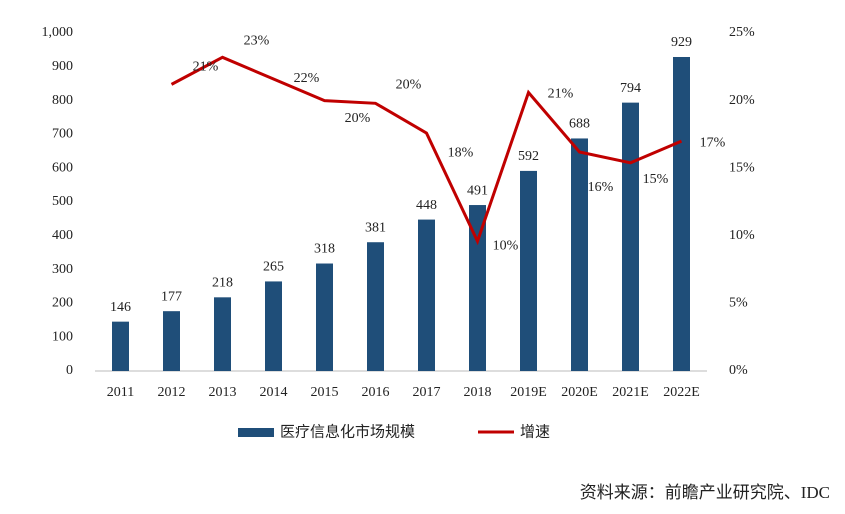 The height and width of the screenshot is (514, 845). I want to click on y-tick-label: 600, so click(62, 167).